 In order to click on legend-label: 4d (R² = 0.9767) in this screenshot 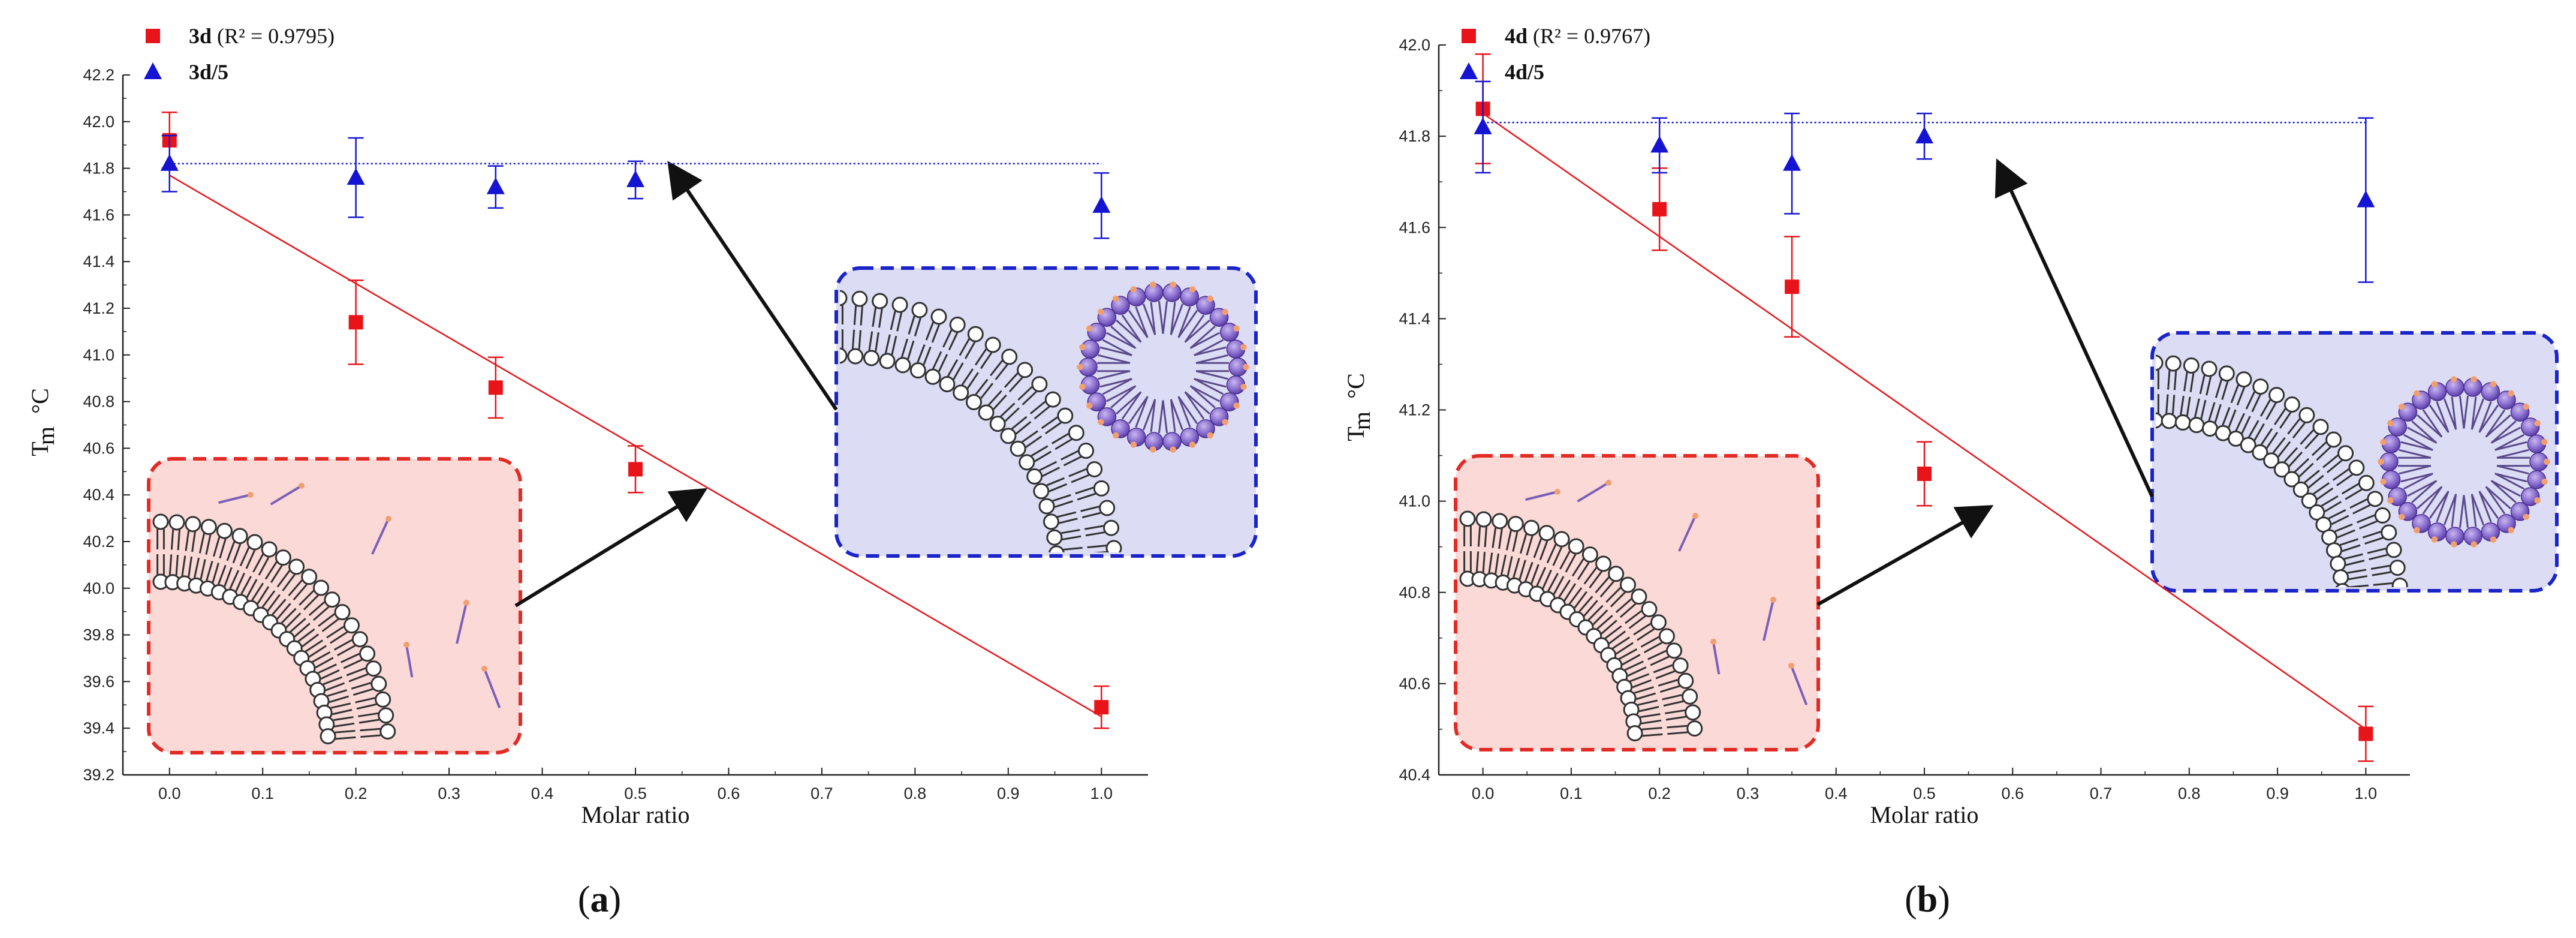, I will do `click(1578, 36)`.